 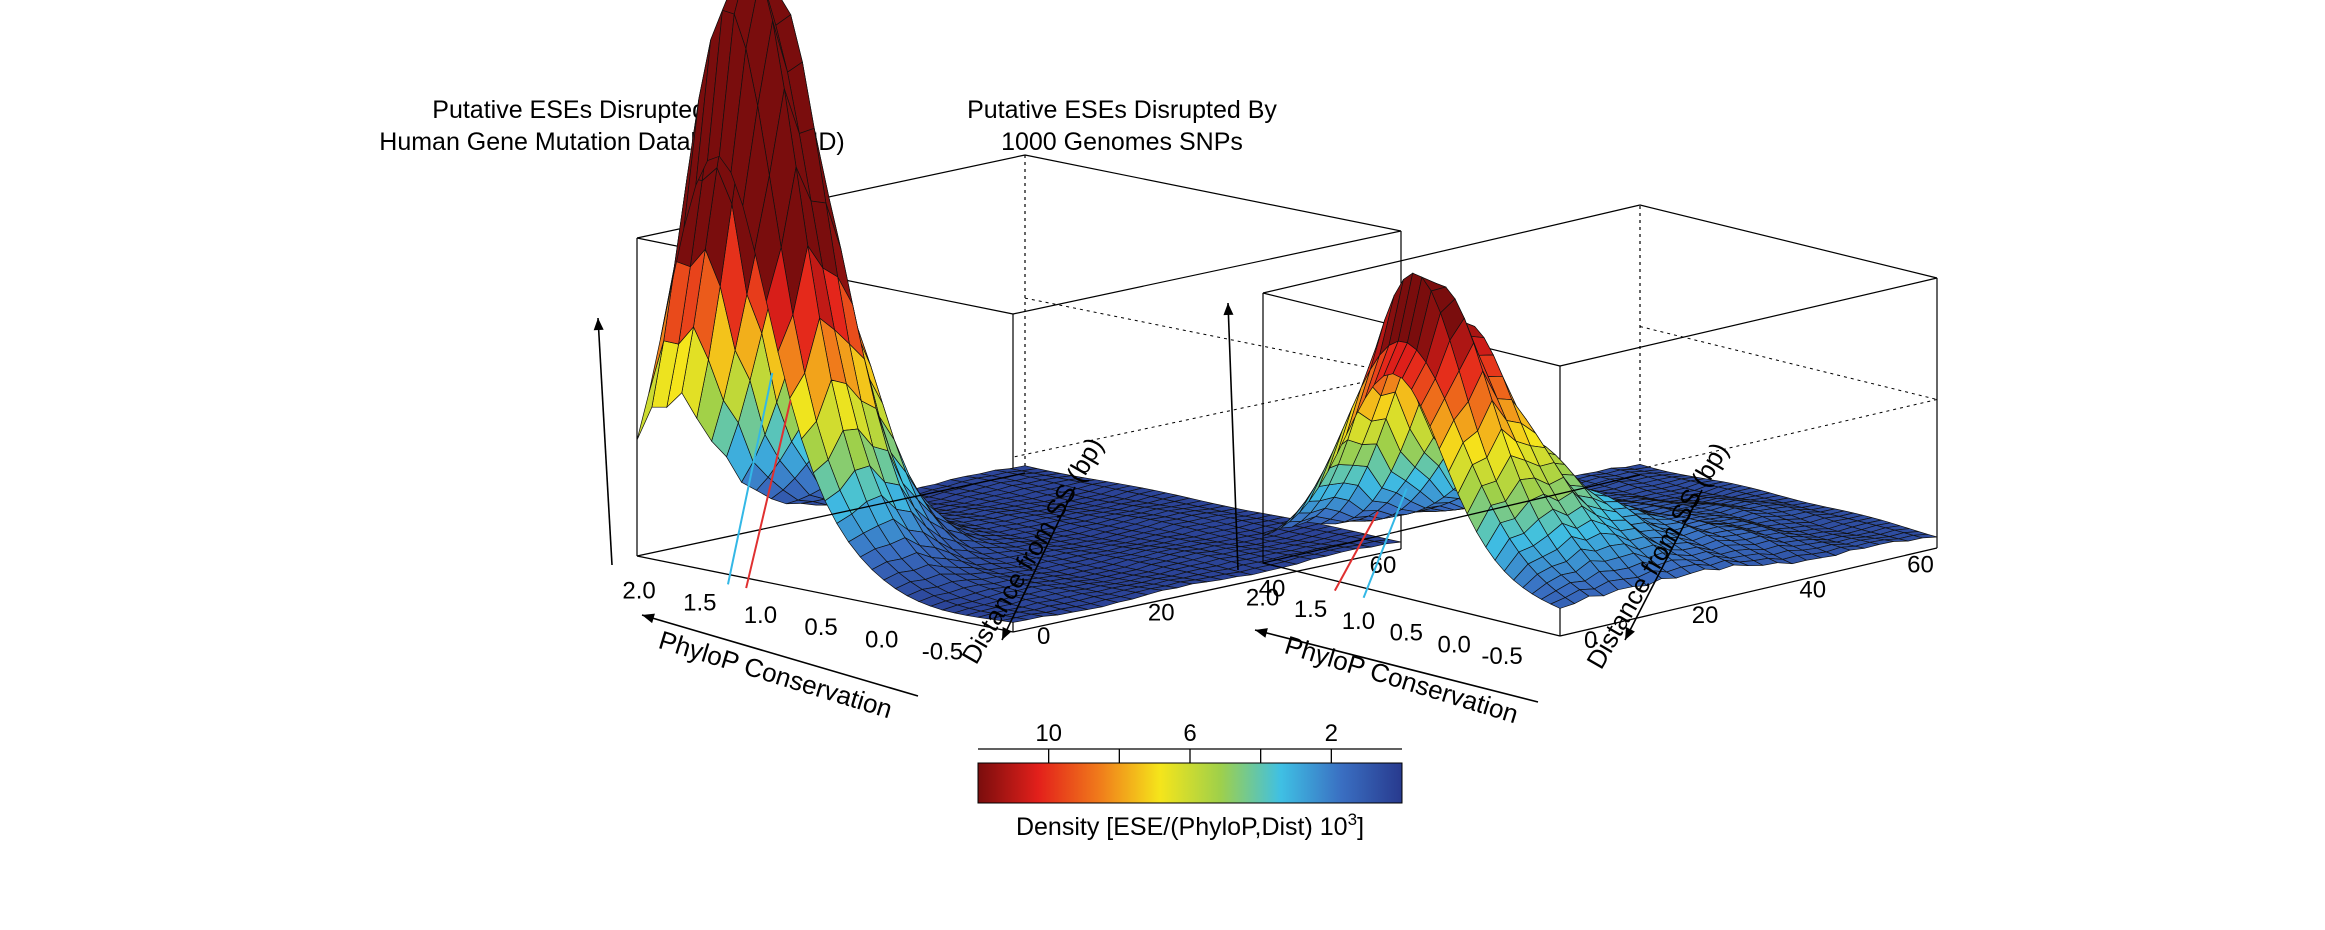 I want to click on x-axis-label: PhyloP Conservation, so click(x=775, y=675).